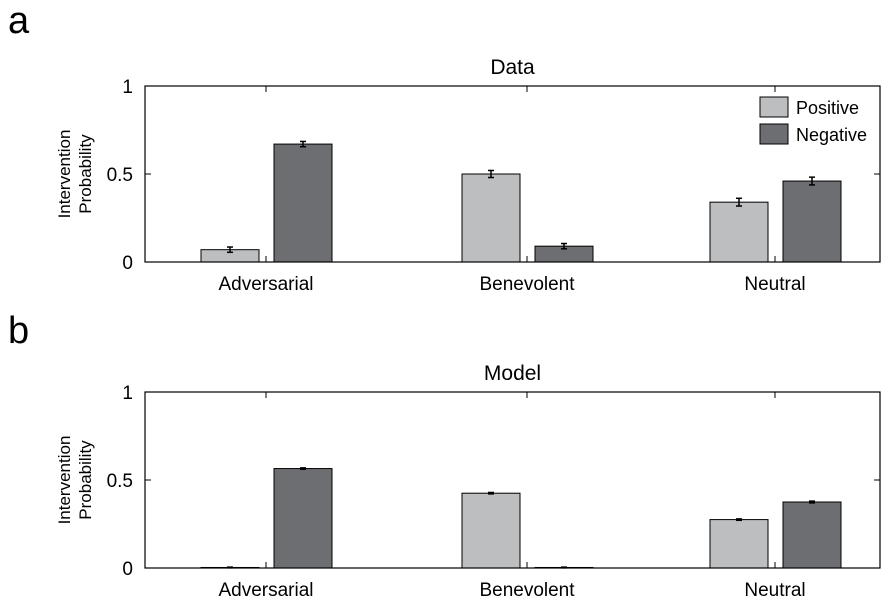 The image size is (889, 604). What do you see at coordinates (512, 373) in the screenshot?
I see `chart-title: Model` at bounding box center [512, 373].